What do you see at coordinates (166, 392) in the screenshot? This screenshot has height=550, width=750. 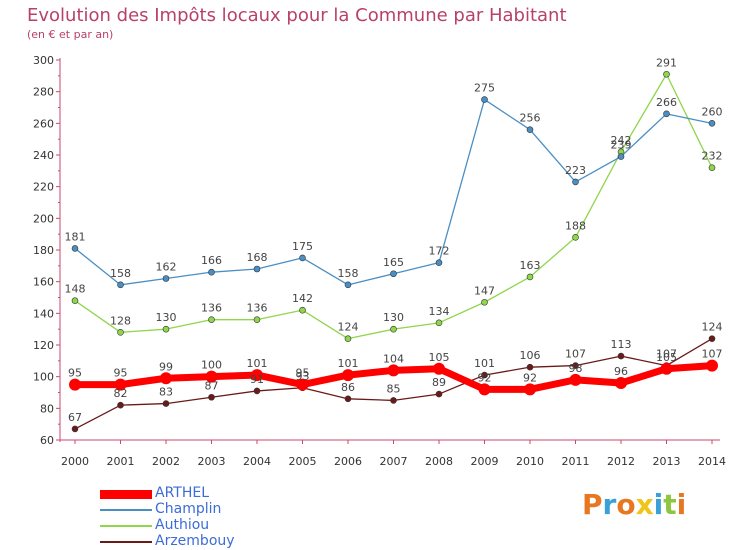 I see `data-label: 83` at bounding box center [166, 392].